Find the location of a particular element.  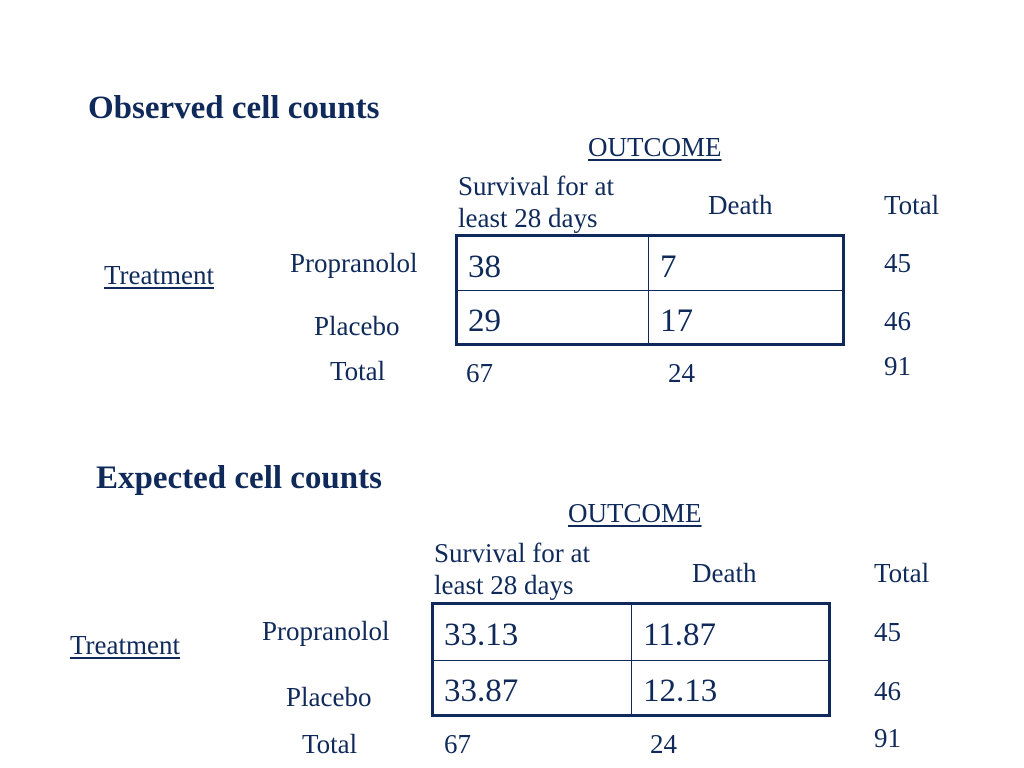

expected-total-grand: 91 is located at coordinates (887, 738).